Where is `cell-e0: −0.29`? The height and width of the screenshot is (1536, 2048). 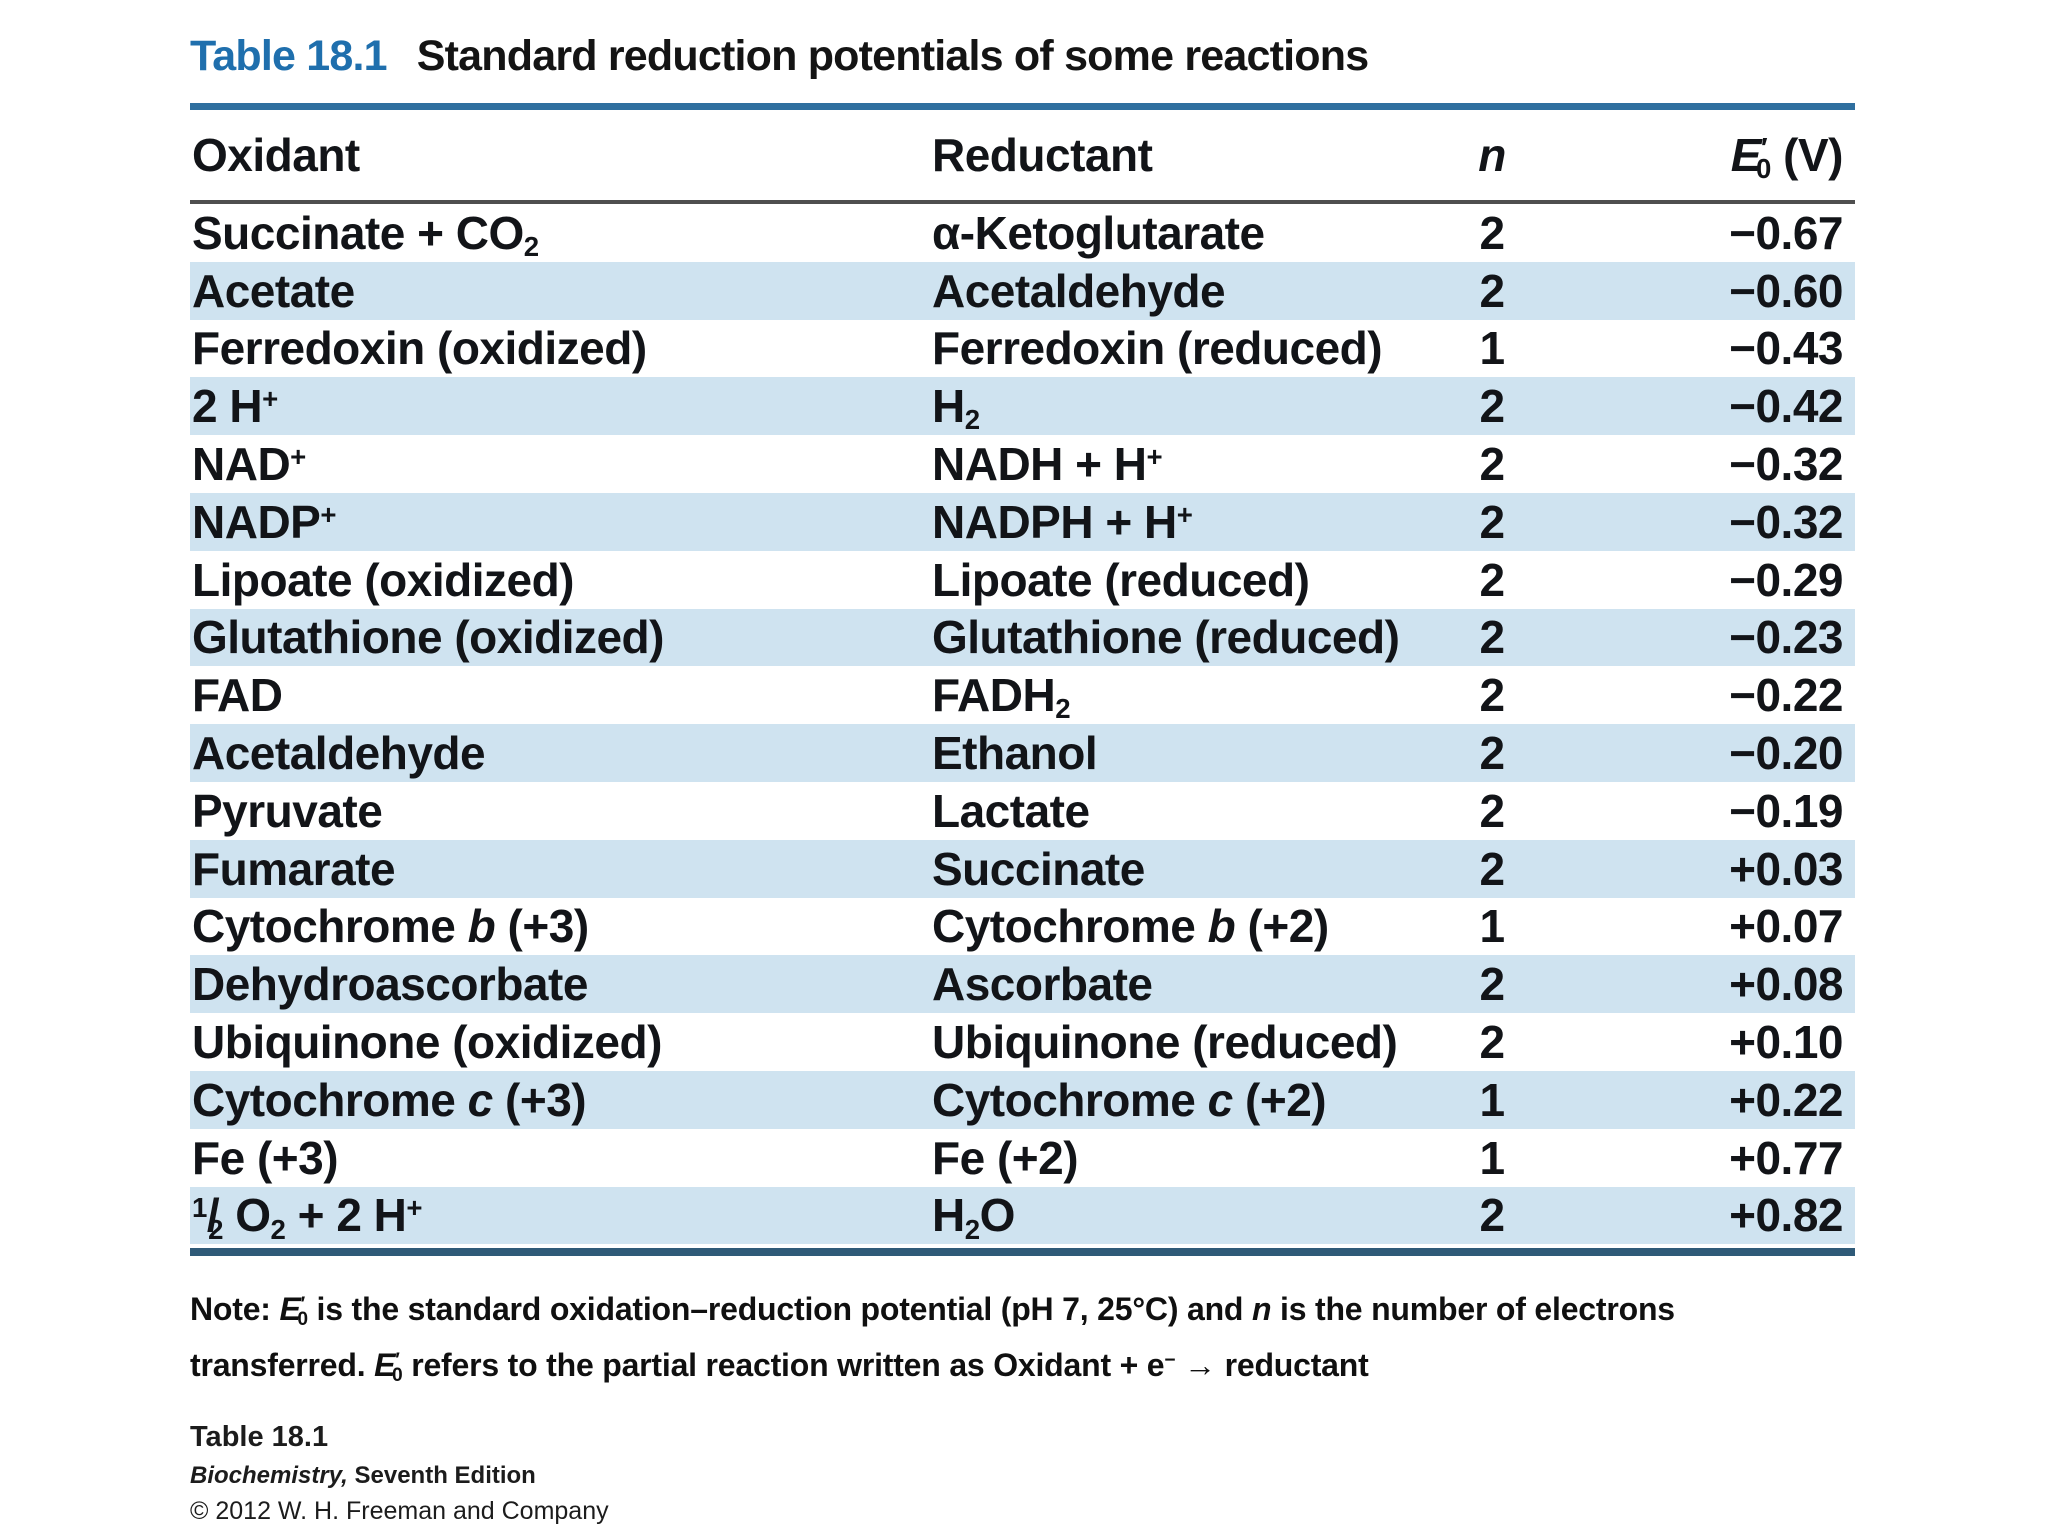
cell-e0: −0.29 is located at coordinates (1786, 579).